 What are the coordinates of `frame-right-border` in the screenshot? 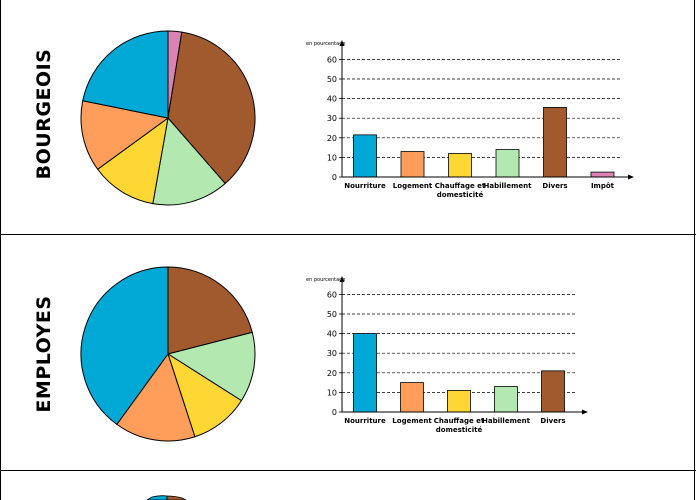 It's located at (694, 250).